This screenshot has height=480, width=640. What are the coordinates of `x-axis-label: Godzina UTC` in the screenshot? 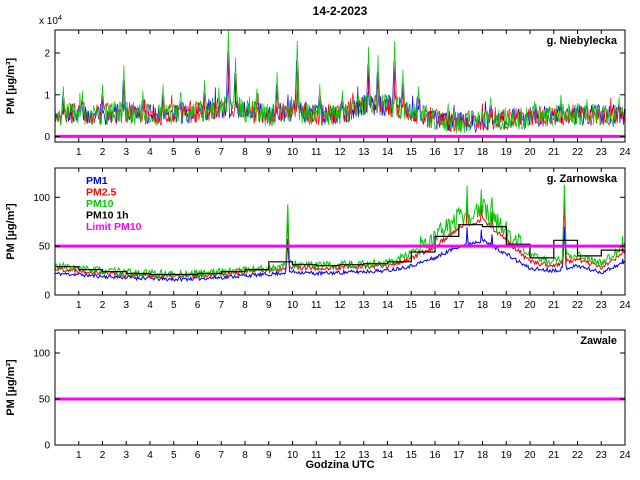 It's located at (340, 465).